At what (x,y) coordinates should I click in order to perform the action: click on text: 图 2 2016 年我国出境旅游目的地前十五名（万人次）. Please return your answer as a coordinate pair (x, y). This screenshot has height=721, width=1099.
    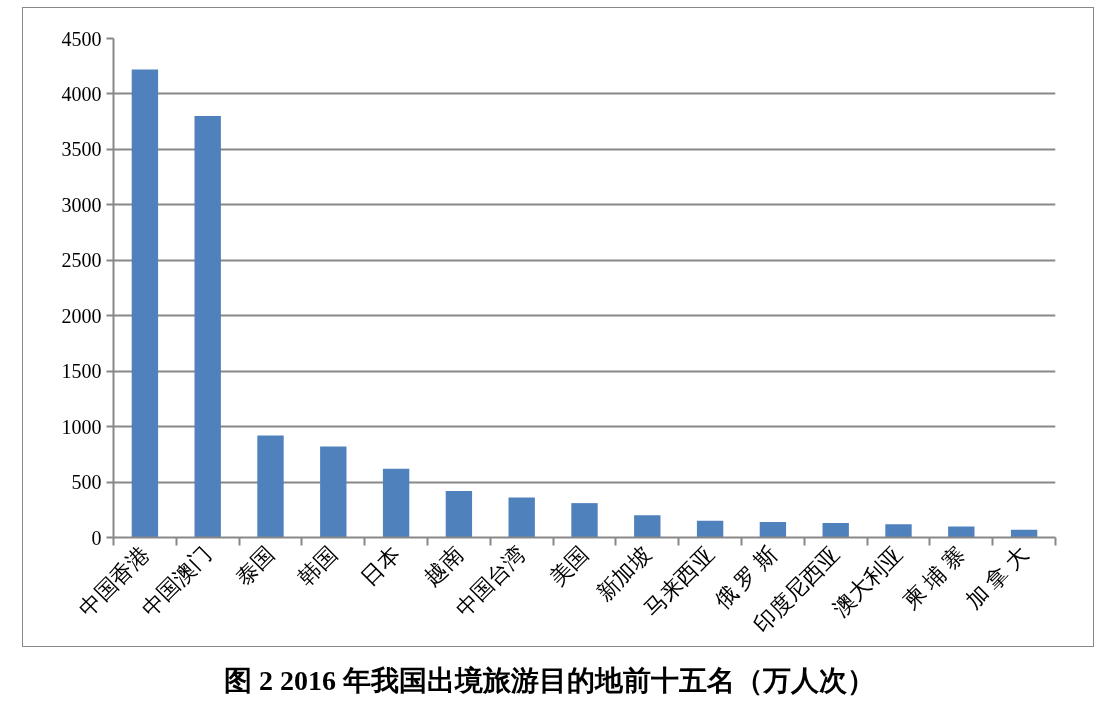
    Looking at the image, I should click on (549, 681).